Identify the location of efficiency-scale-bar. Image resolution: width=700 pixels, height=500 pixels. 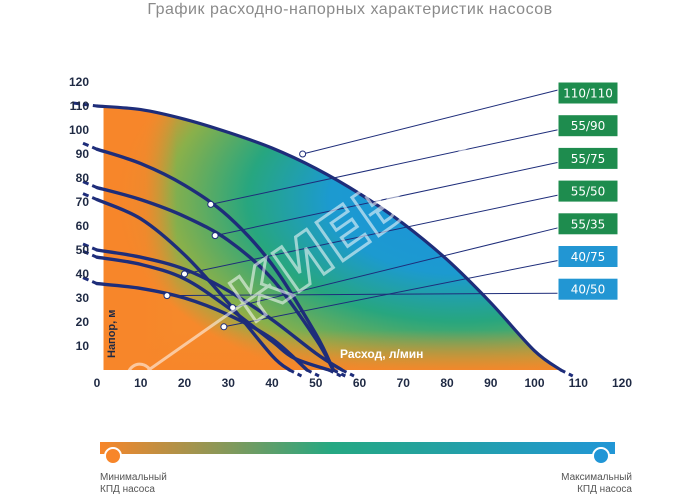
(357, 453).